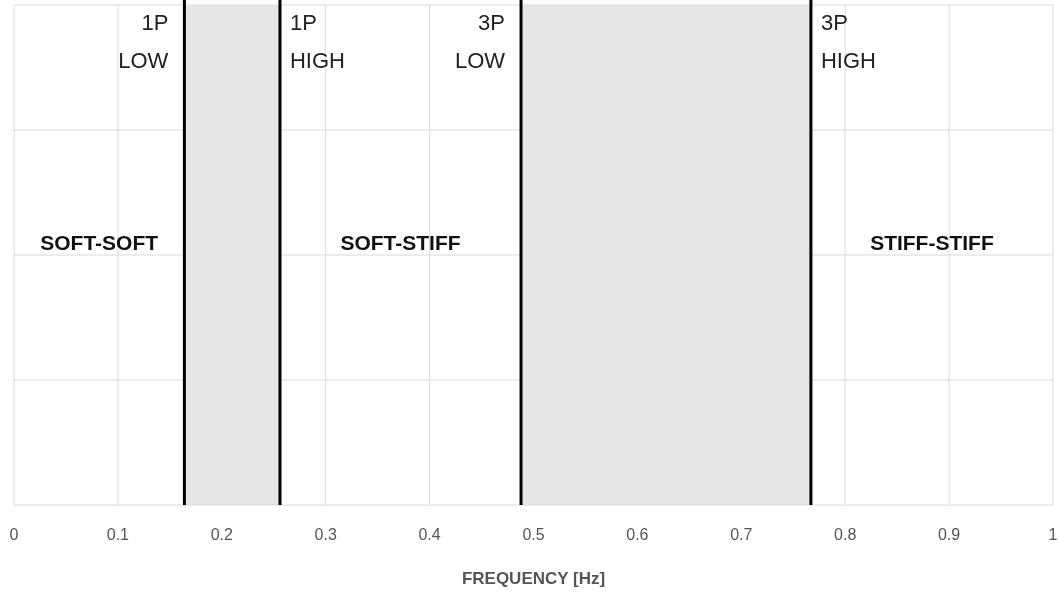 This screenshot has height=593, width=1059. I want to click on ref-line-label: 1P HIGH, so click(317, 41).